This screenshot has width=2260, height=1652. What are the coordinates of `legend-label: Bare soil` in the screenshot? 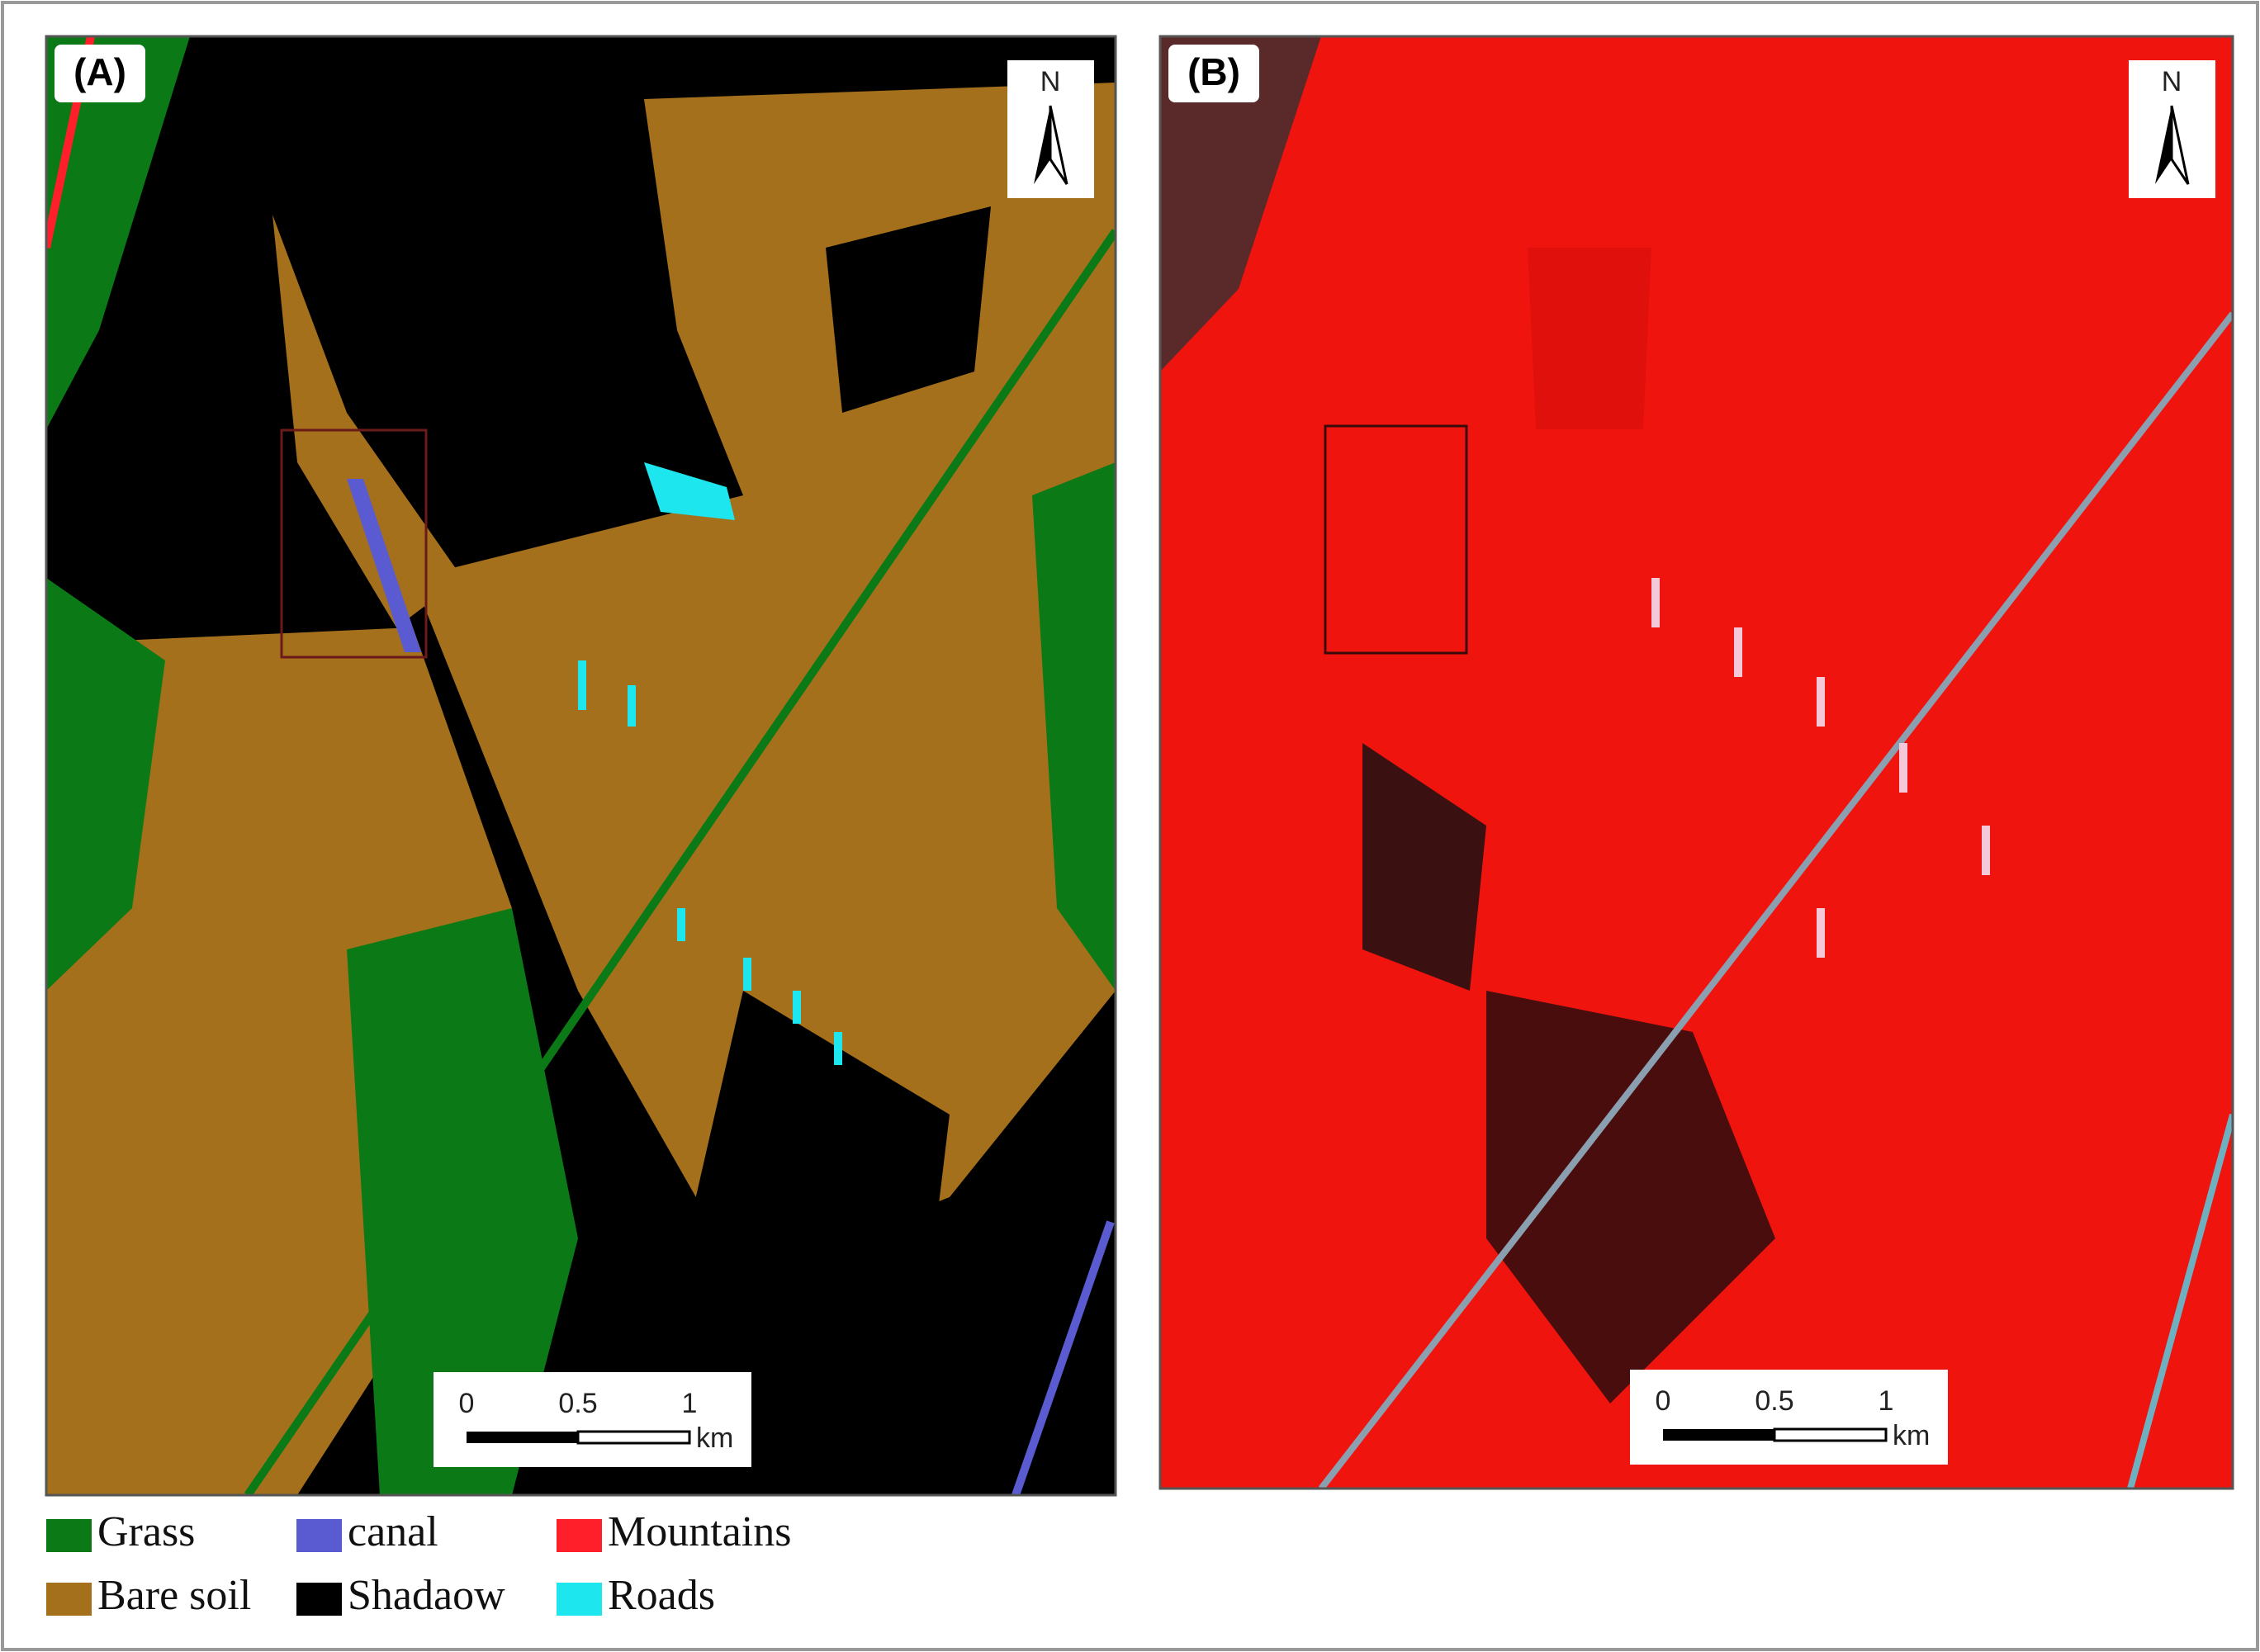 It's located at (174, 1595).